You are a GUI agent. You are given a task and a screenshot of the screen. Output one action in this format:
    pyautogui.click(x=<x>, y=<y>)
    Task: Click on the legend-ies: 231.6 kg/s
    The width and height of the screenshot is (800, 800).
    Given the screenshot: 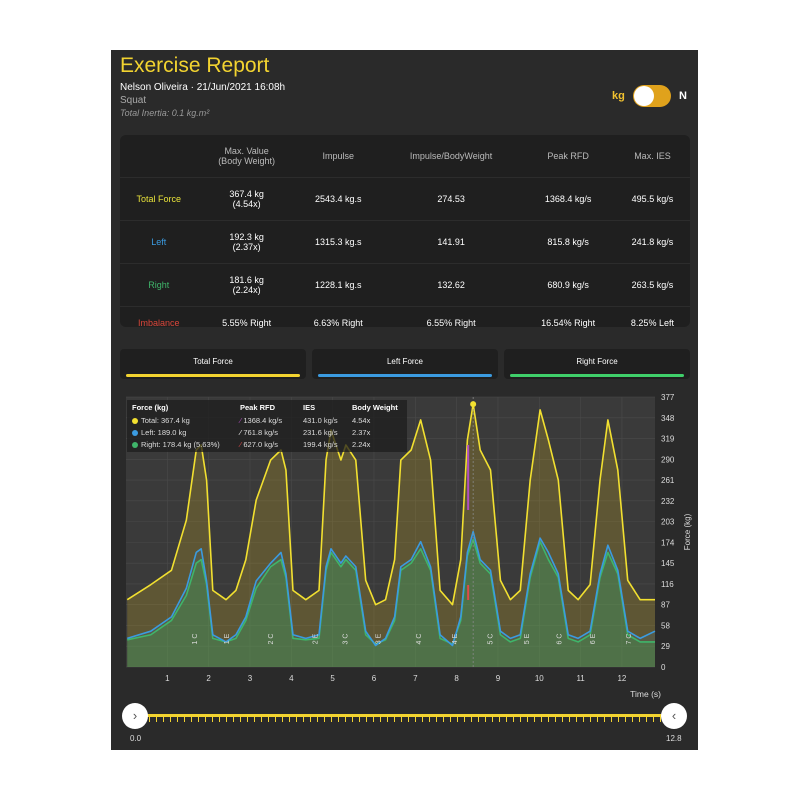 What is the action you would take?
    pyautogui.click(x=320, y=432)
    